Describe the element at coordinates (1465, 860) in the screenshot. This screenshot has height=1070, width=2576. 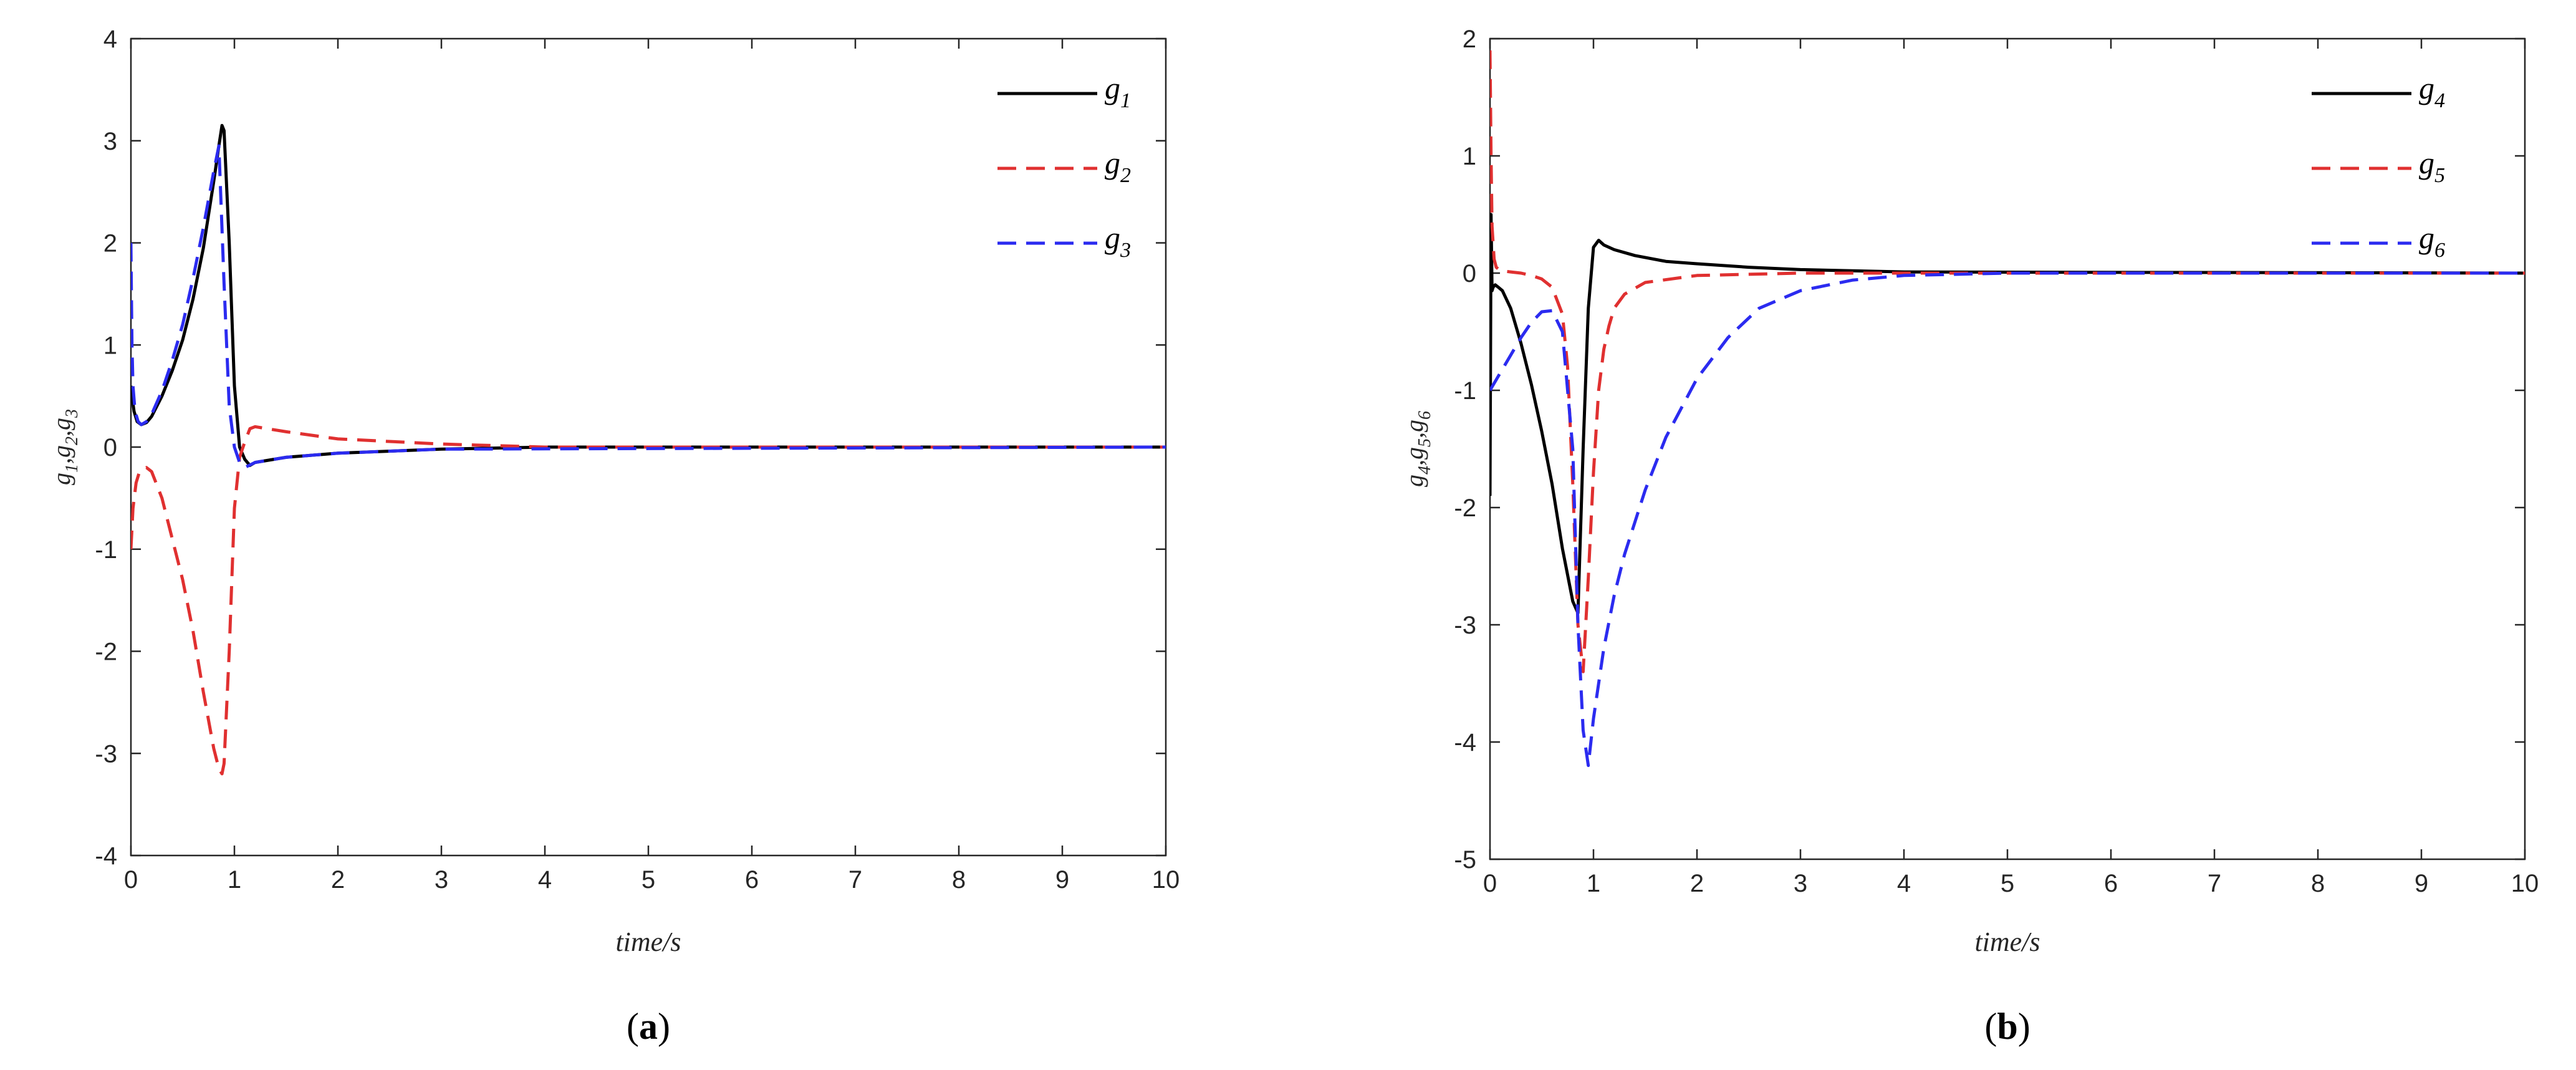
I see `y-tick-label: -5` at that location.